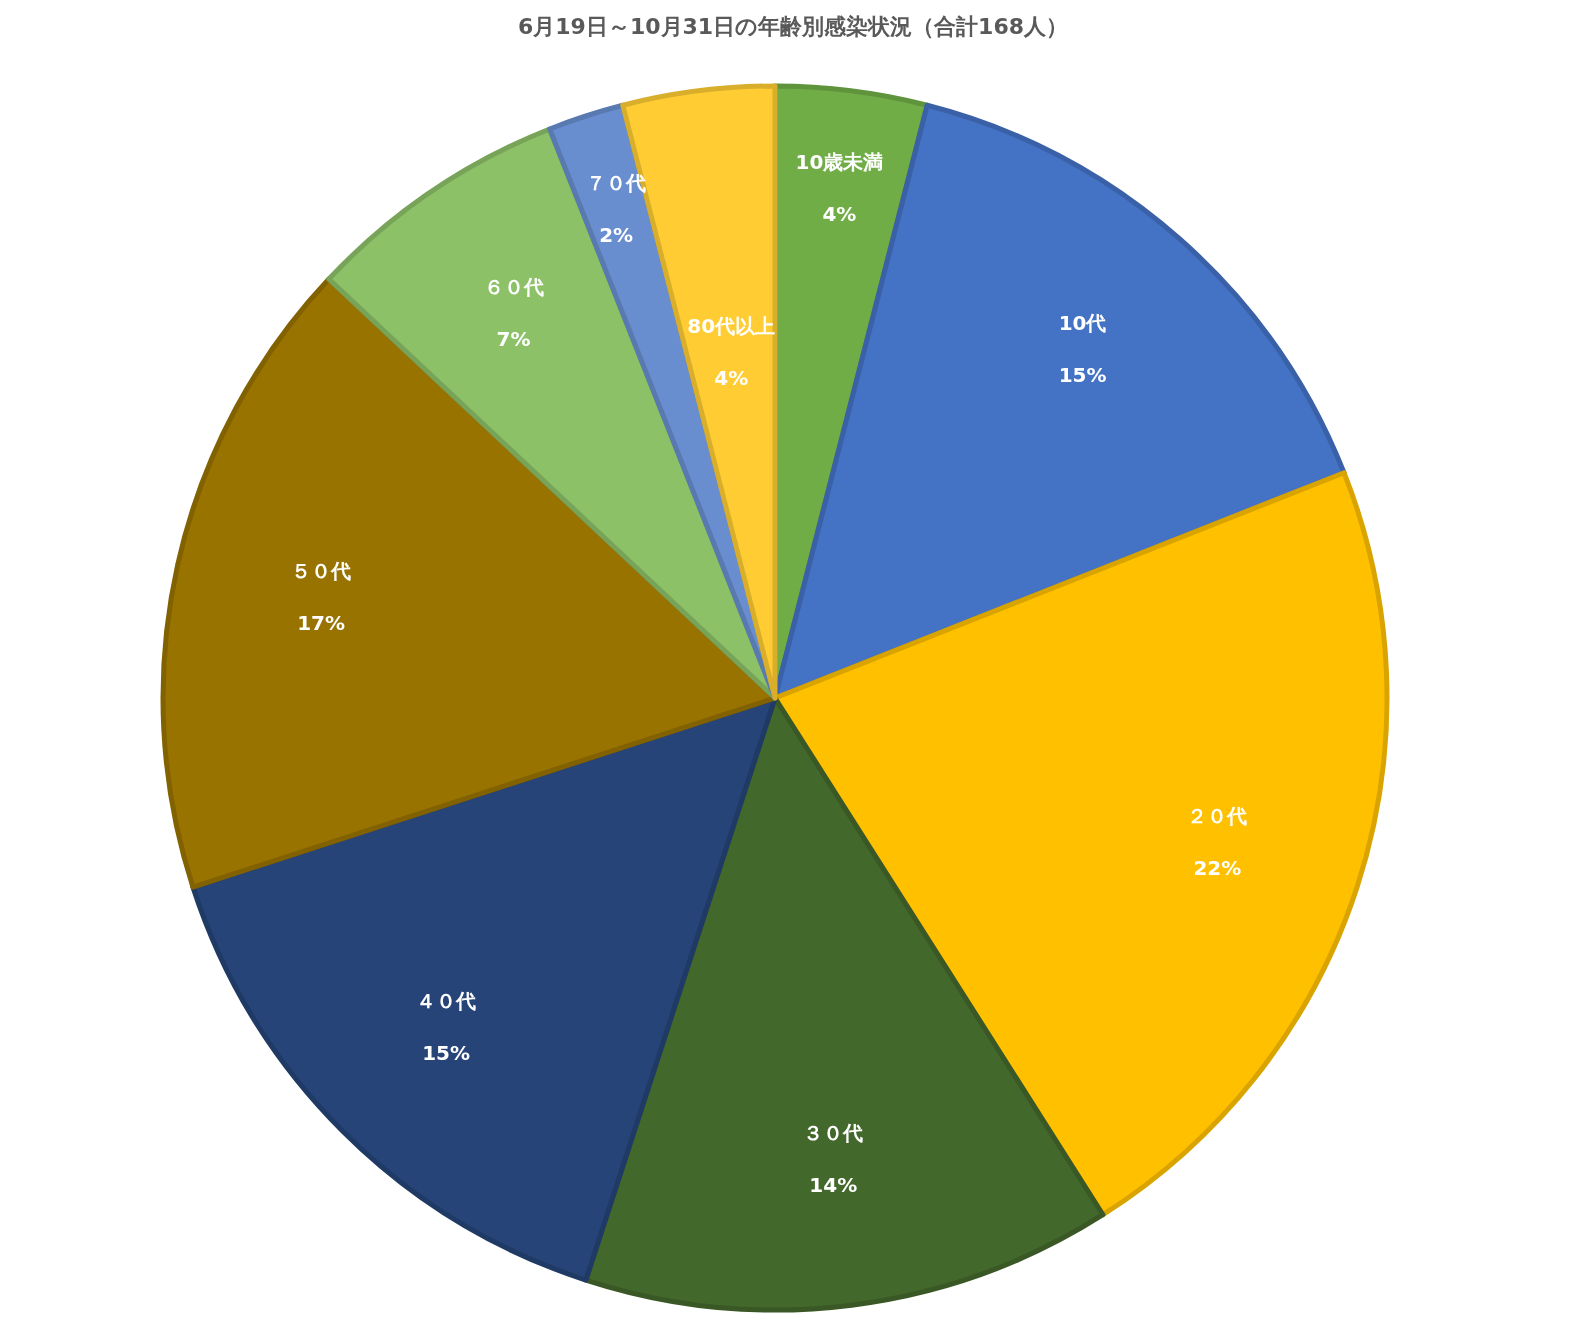 The width and height of the screenshot is (1586, 1341). Describe the element at coordinates (833, 1185) in the screenshot. I see `data-label: 14%` at that location.